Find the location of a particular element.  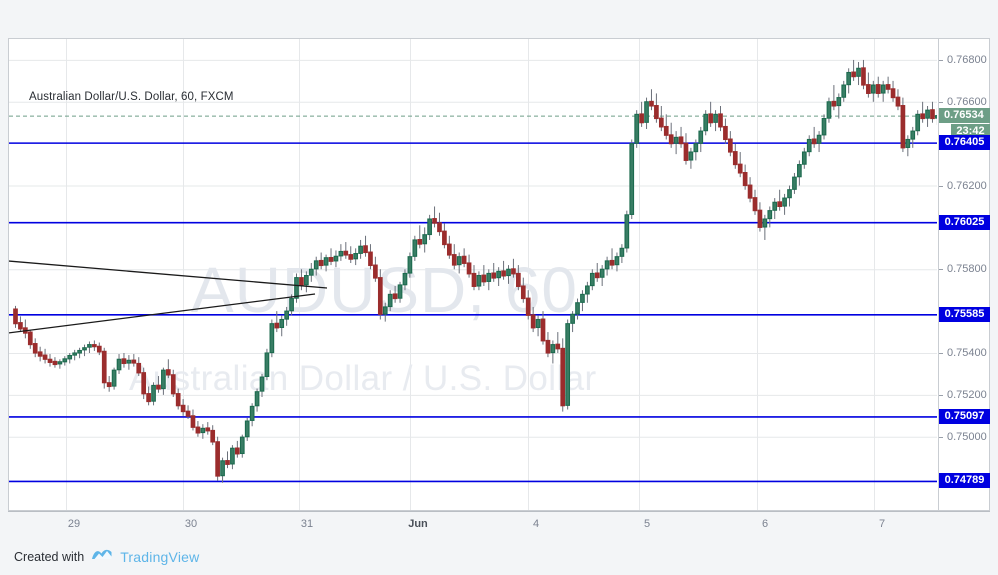

current-price-tag: 0.76534 is located at coordinates (964, 116).